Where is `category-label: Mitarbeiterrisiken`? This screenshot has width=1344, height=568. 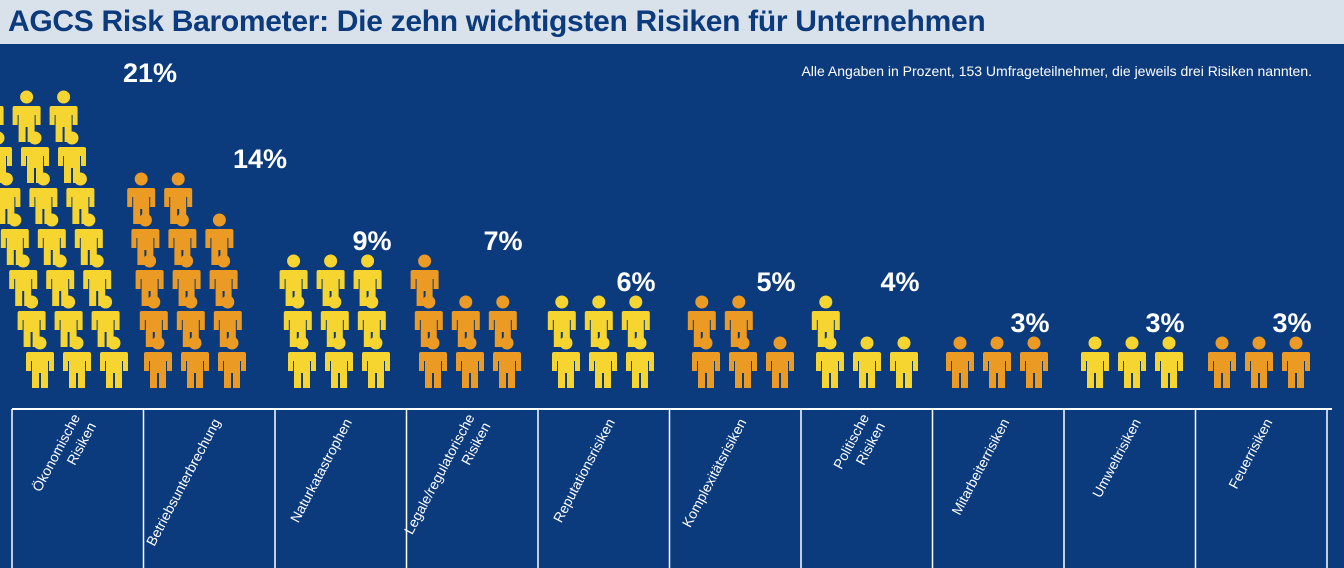 category-label: Mitarbeiterrisiken is located at coordinates (980, 467).